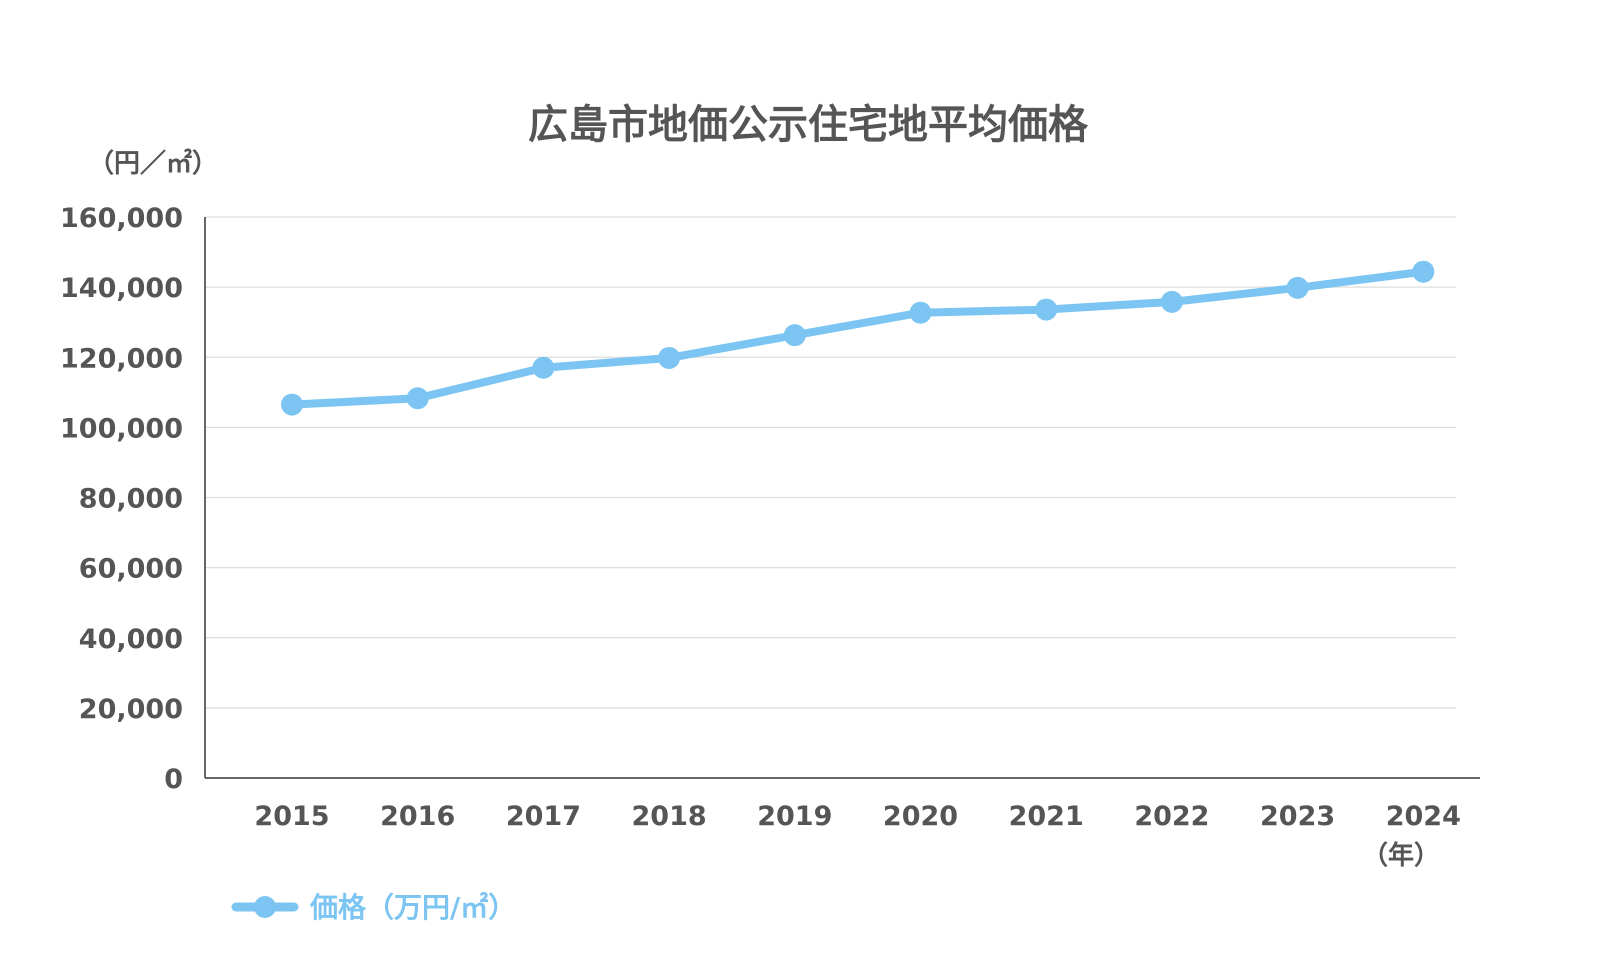 This screenshot has width=1601, height=970. What do you see at coordinates (1423, 816) in the screenshot?
I see `x-tick-label: 2024` at bounding box center [1423, 816].